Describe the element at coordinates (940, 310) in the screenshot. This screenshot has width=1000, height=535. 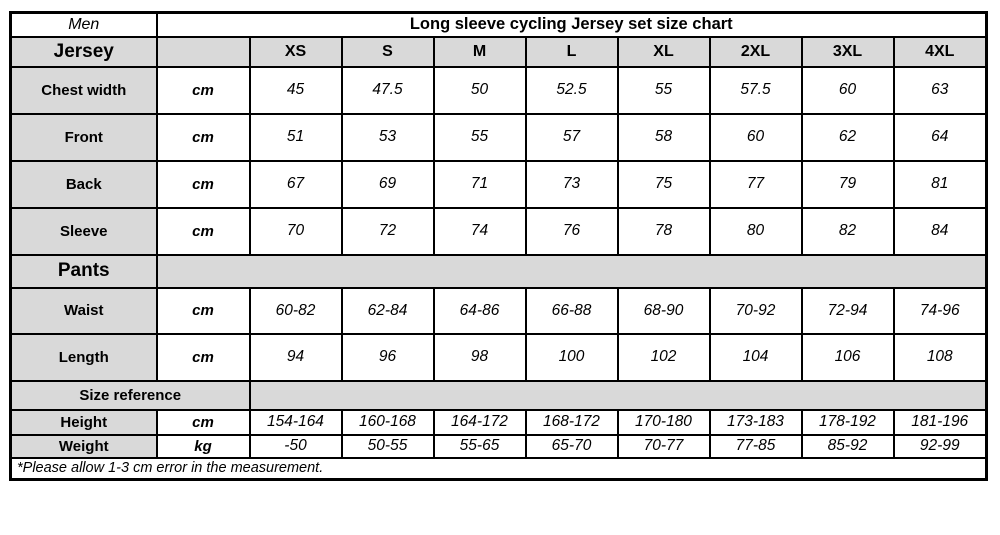
I see `value-cell: 74-96` at that location.